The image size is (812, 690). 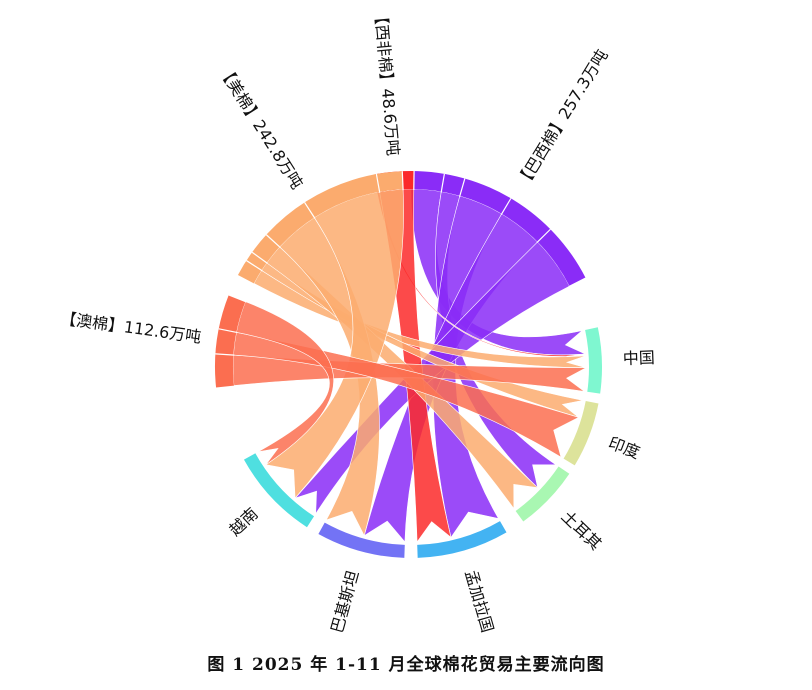 I want to click on importer-label-3: 孟加拉国, so click(x=479, y=601).